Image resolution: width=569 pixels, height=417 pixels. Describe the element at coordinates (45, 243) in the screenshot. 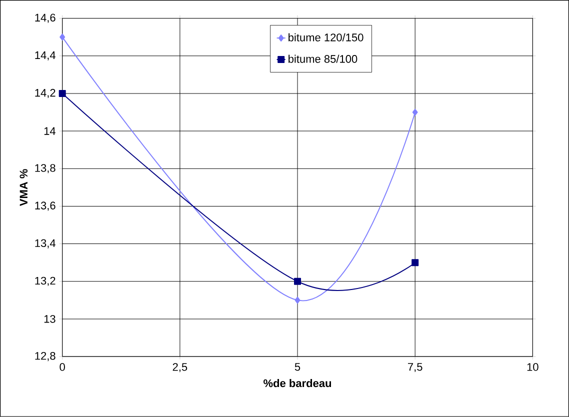

I see `y-tick-label: 13,4` at that location.